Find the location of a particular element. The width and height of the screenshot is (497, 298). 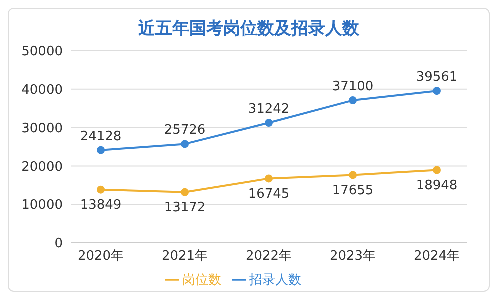

data-label: 13172 is located at coordinates (185, 208).